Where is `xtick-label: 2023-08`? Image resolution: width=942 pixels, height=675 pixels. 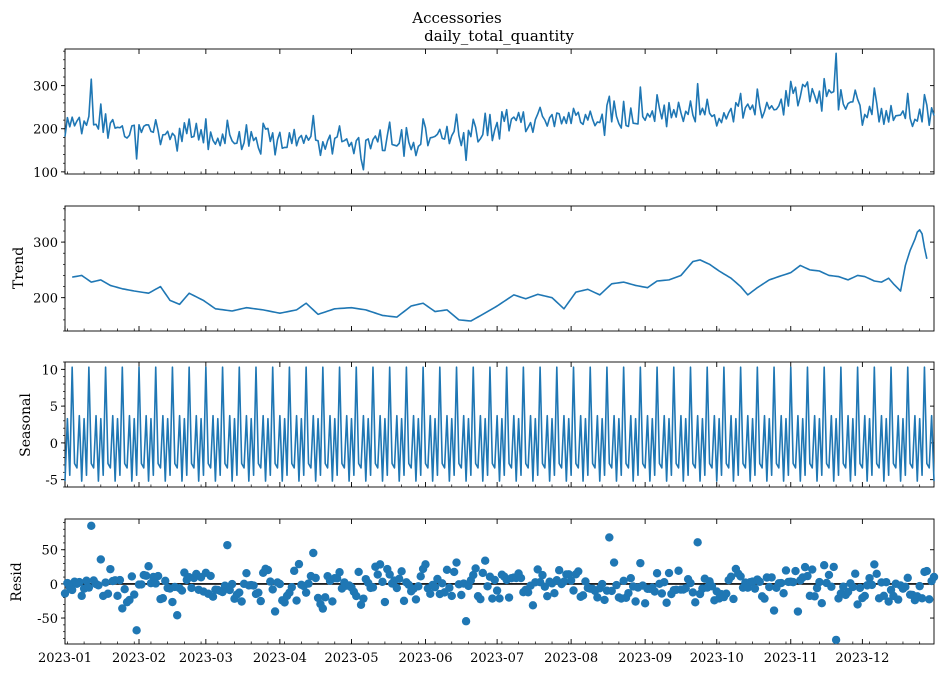
xtick-label: 2023-08 is located at coordinates (571, 658).